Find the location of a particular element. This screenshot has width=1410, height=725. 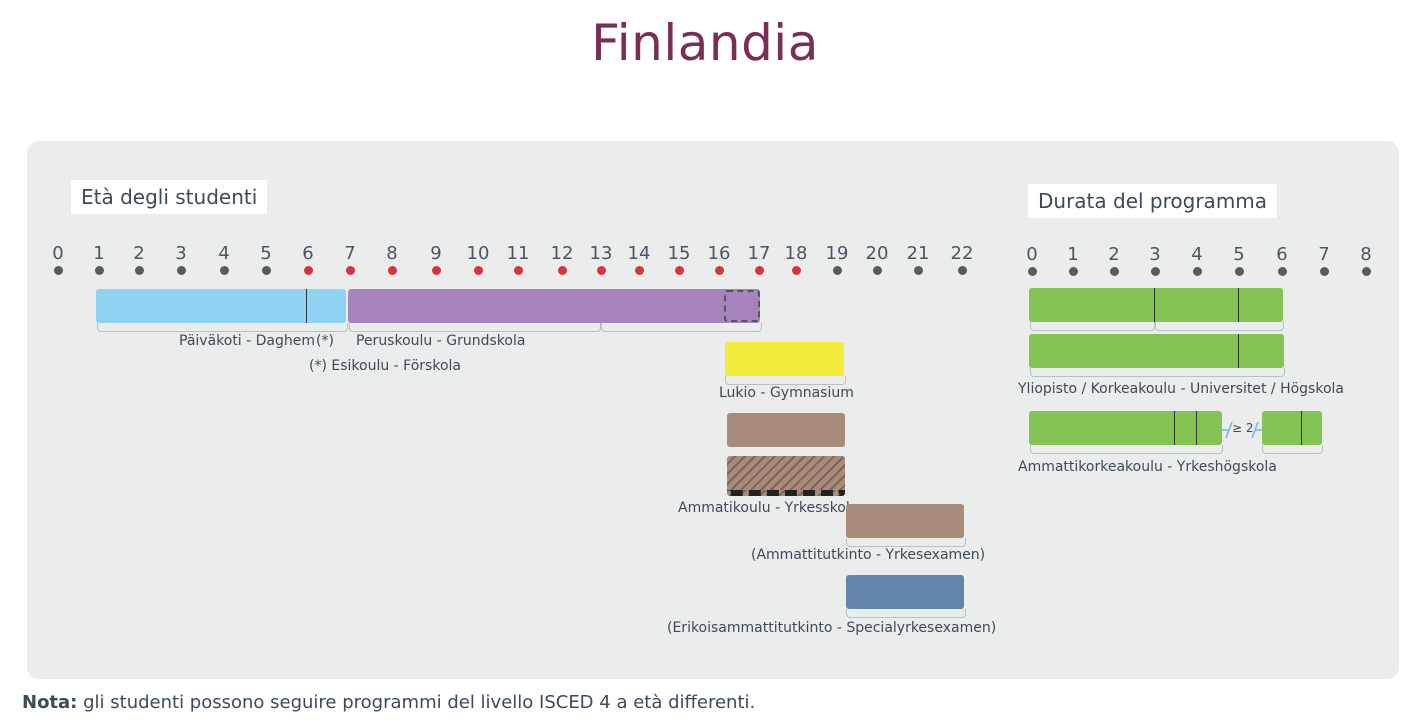

peruskoulu-label: Peruskoulu - Grundskola is located at coordinates (441, 341).